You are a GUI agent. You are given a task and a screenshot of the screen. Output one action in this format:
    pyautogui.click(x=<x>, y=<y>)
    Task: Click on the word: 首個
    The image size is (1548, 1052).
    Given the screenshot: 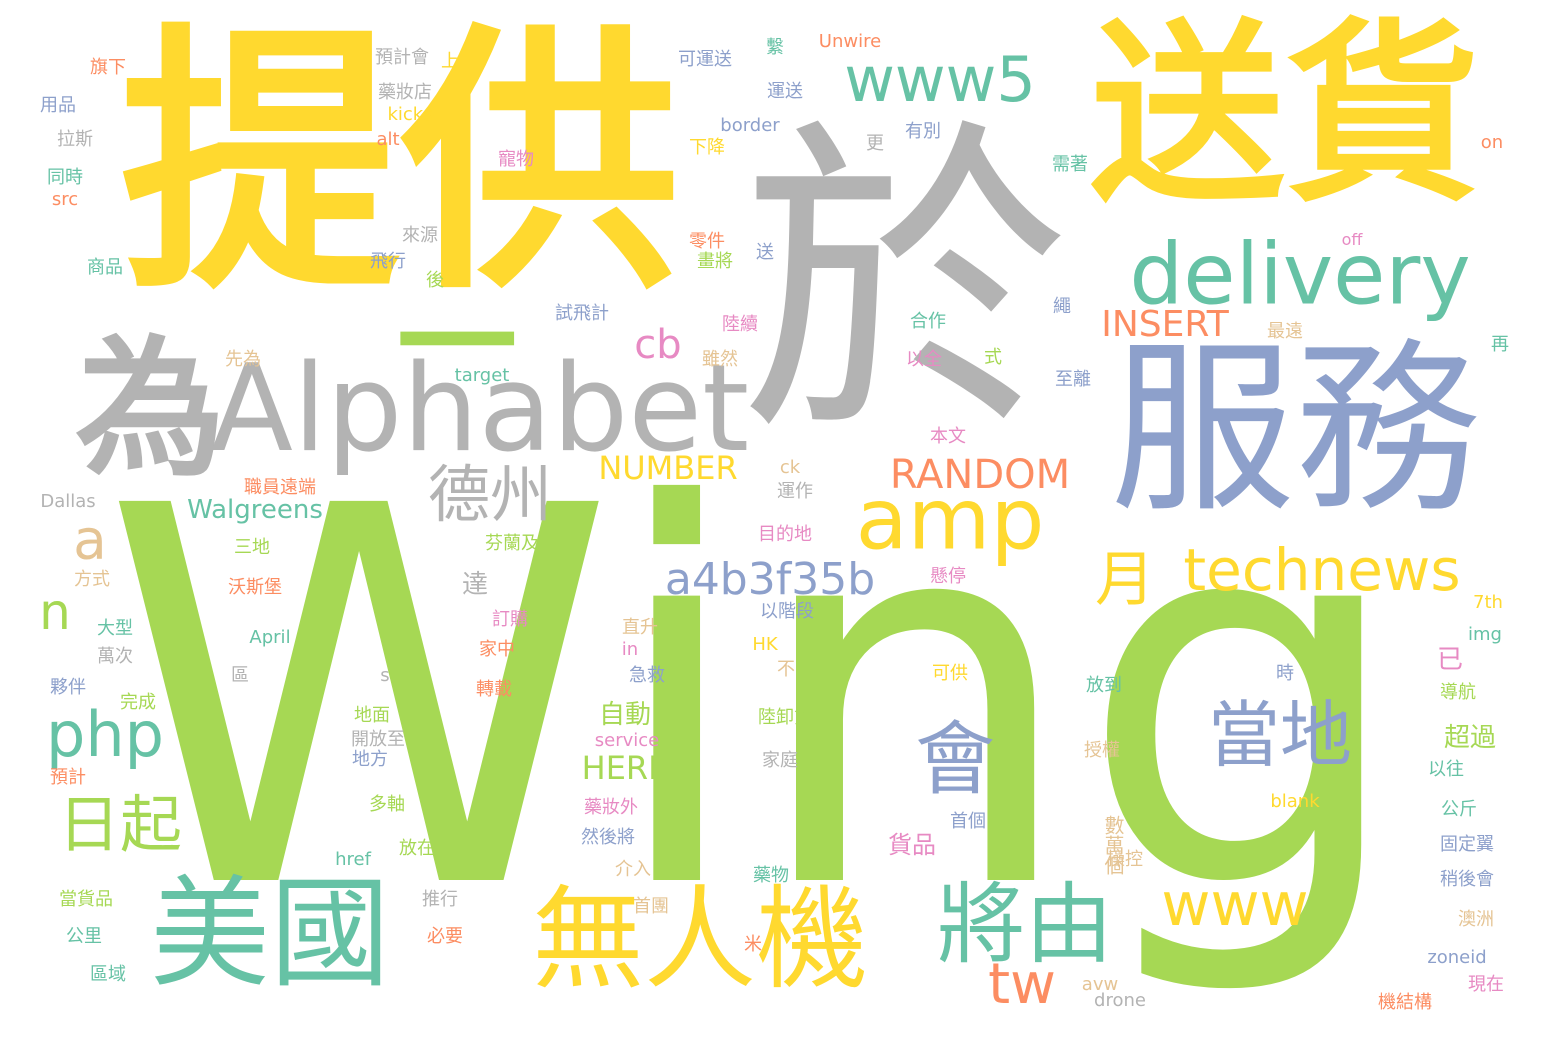 What is the action you would take?
    pyautogui.click(x=968, y=821)
    